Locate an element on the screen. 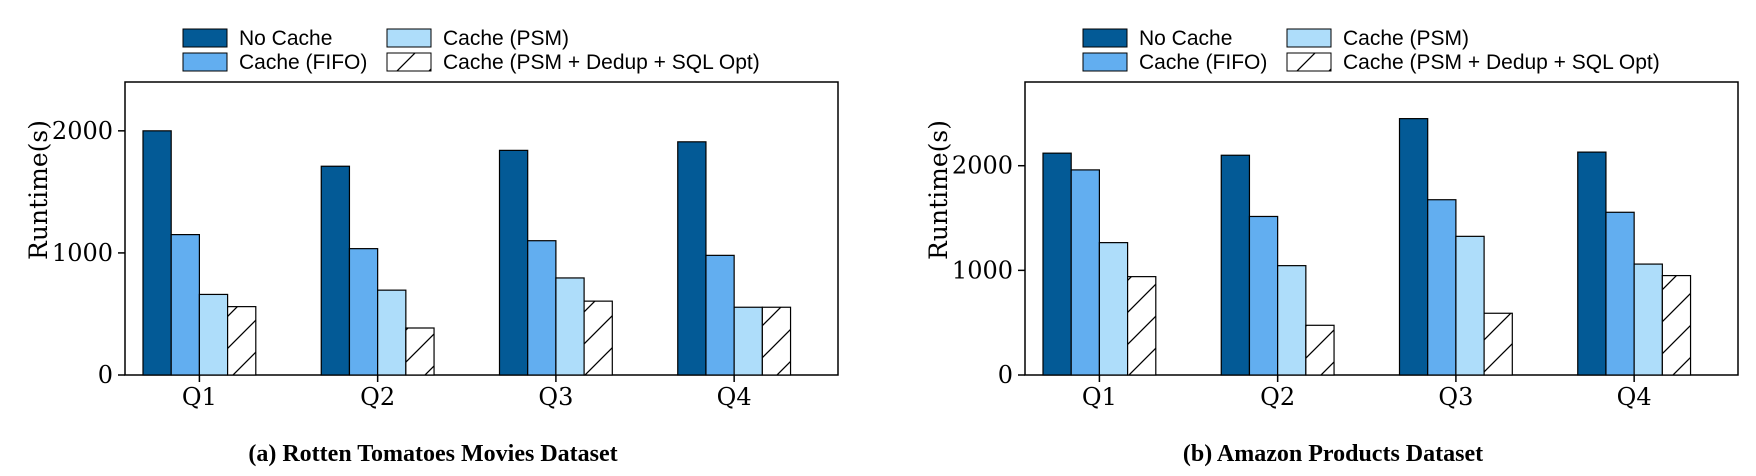 This screenshot has width=1756, height=476. chart-caption: (a) Rotten Tomatoes Movies Dataset is located at coordinates (432, 454).